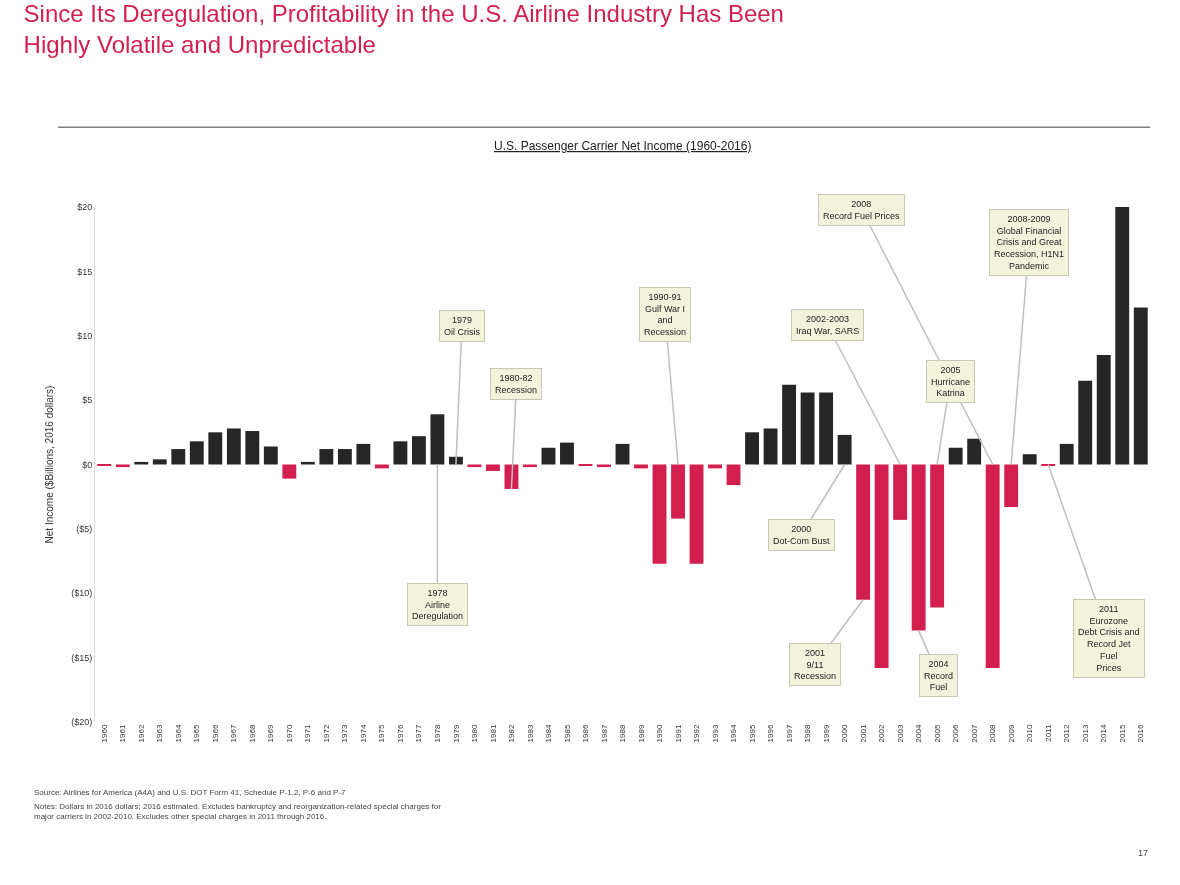 This screenshot has width=1180, height=885. Describe the element at coordinates (1030, 733) in the screenshot. I see `x-tick-label: 2010` at that location.